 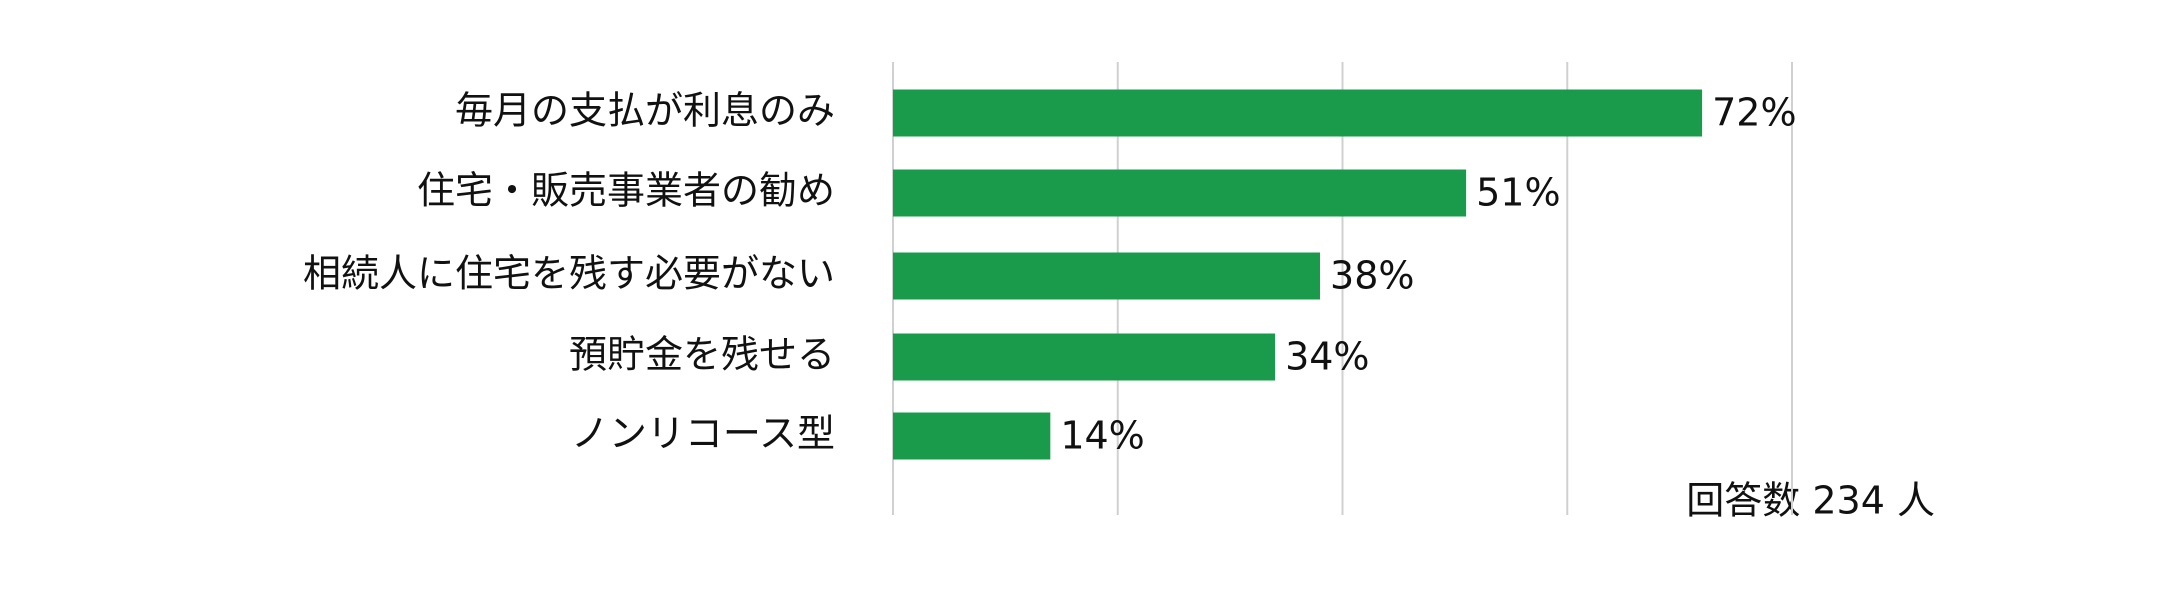 I want to click on y-tick-label: 相続人に住宅を残す必要がない, so click(x=569, y=274).